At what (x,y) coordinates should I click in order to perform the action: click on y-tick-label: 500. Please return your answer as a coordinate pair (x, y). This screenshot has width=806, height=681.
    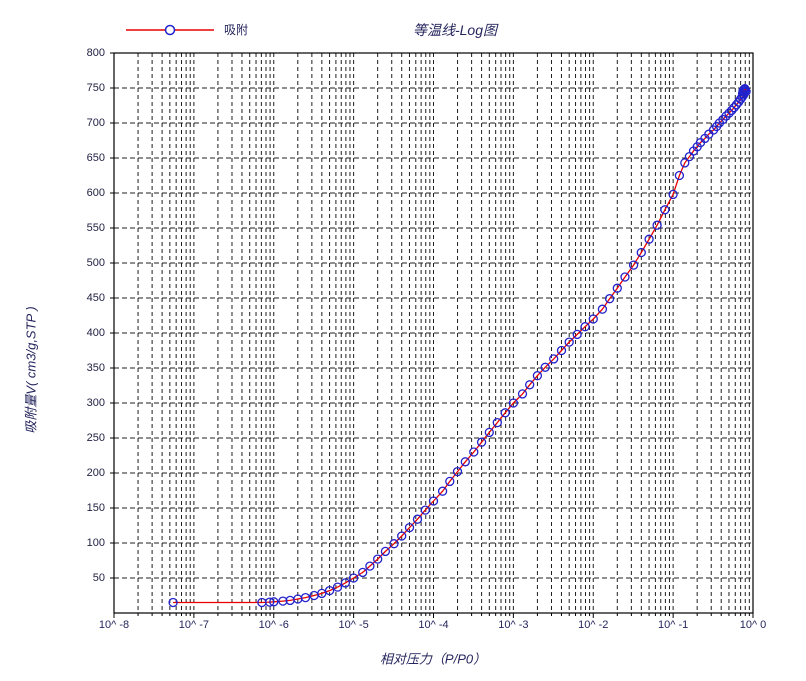
    Looking at the image, I should click on (95, 263).